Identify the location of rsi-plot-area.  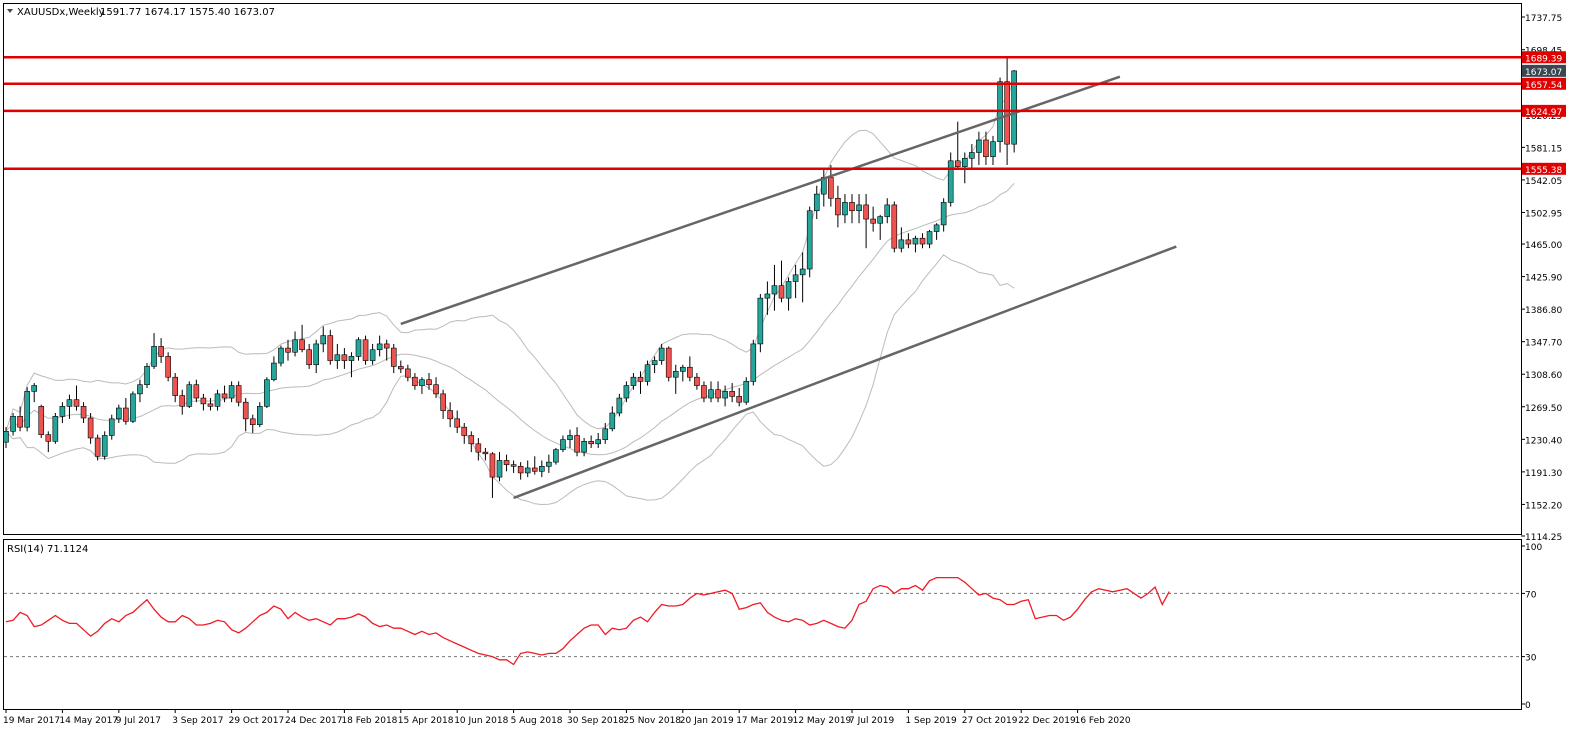
(762, 621).